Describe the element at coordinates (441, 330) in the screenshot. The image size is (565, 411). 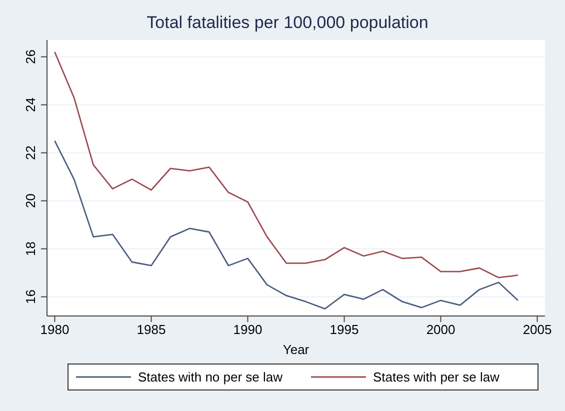
I see `x-tick-label: 2000` at that location.